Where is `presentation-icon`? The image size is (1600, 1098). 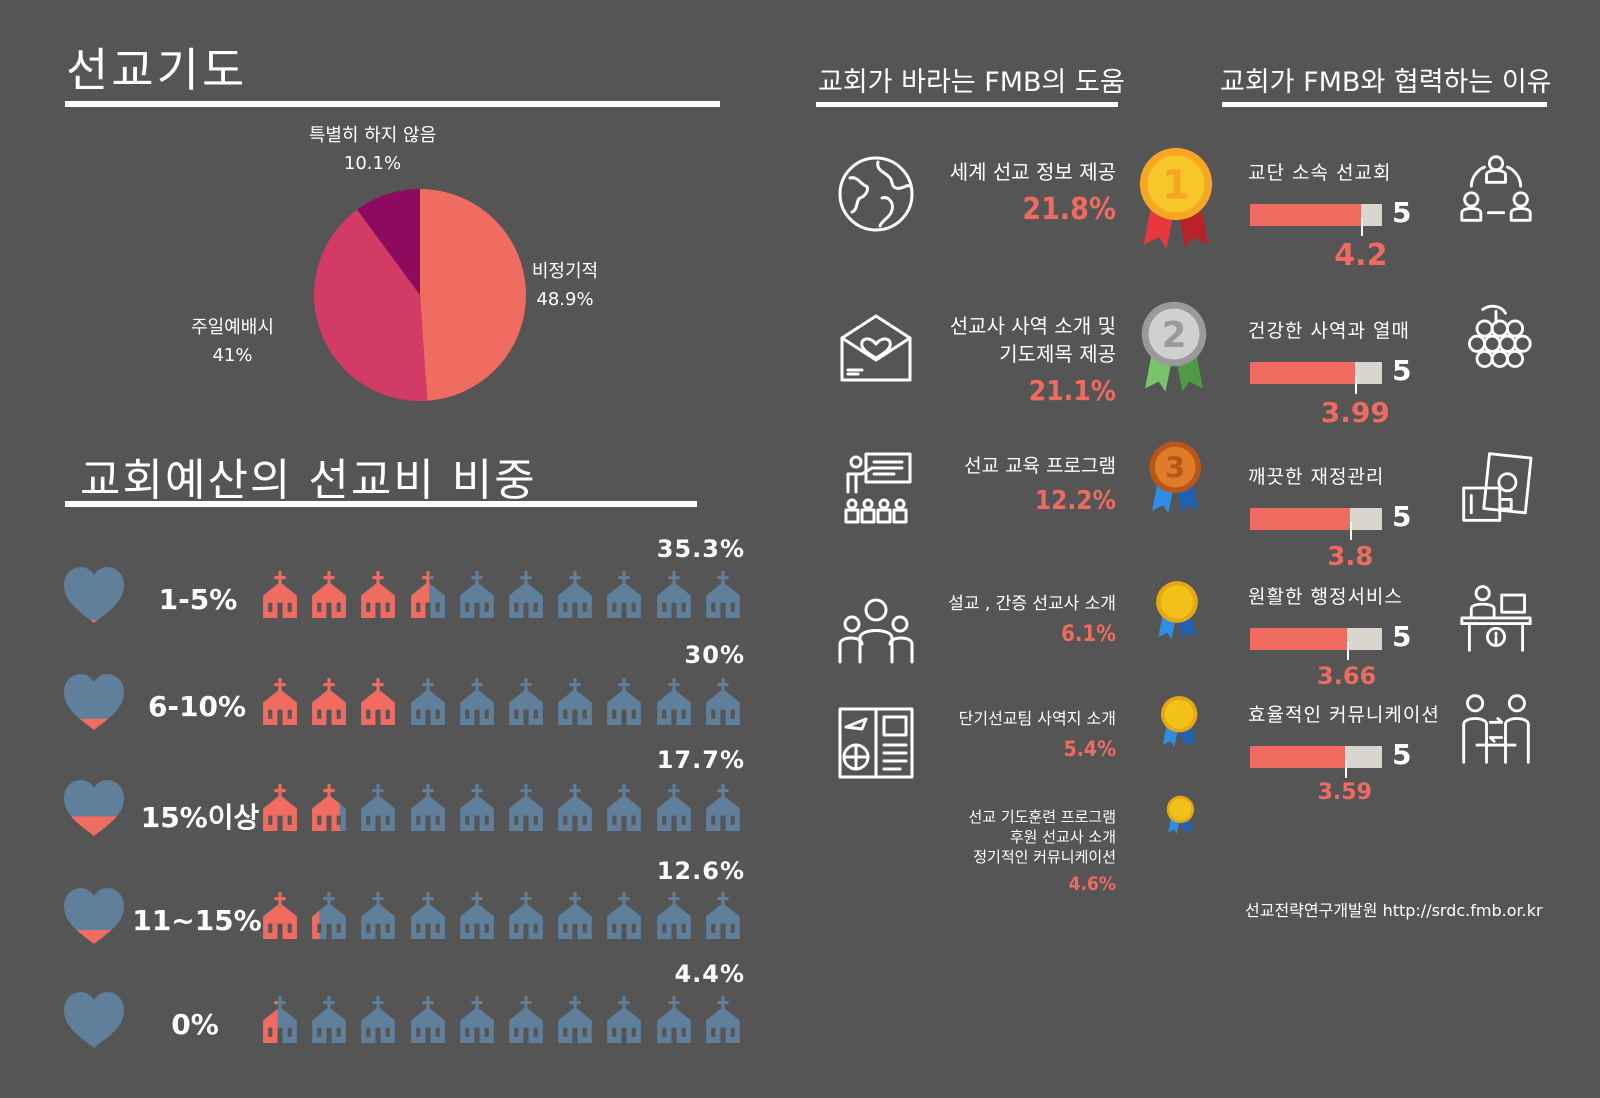 presentation-icon is located at coordinates (876, 488).